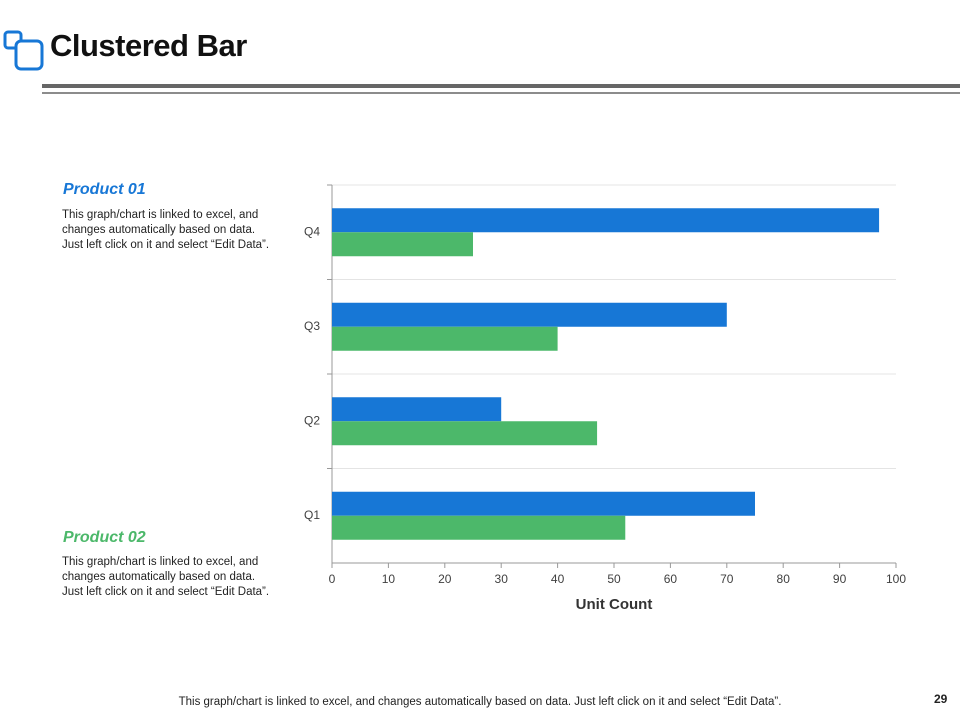 This screenshot has height=720, width=960. I want to click on x-tick-label: 20, so click(445, 579).